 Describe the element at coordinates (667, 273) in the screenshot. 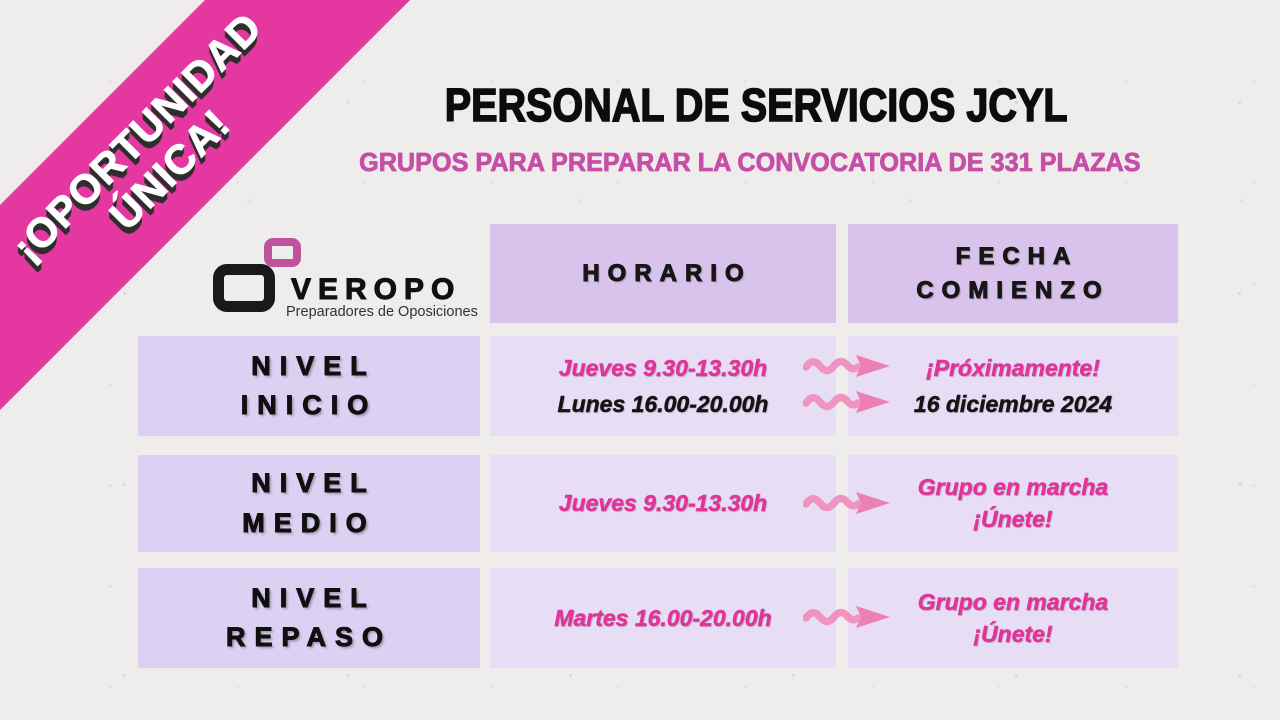

I see `header-horario-label: HORARIO` at that location.